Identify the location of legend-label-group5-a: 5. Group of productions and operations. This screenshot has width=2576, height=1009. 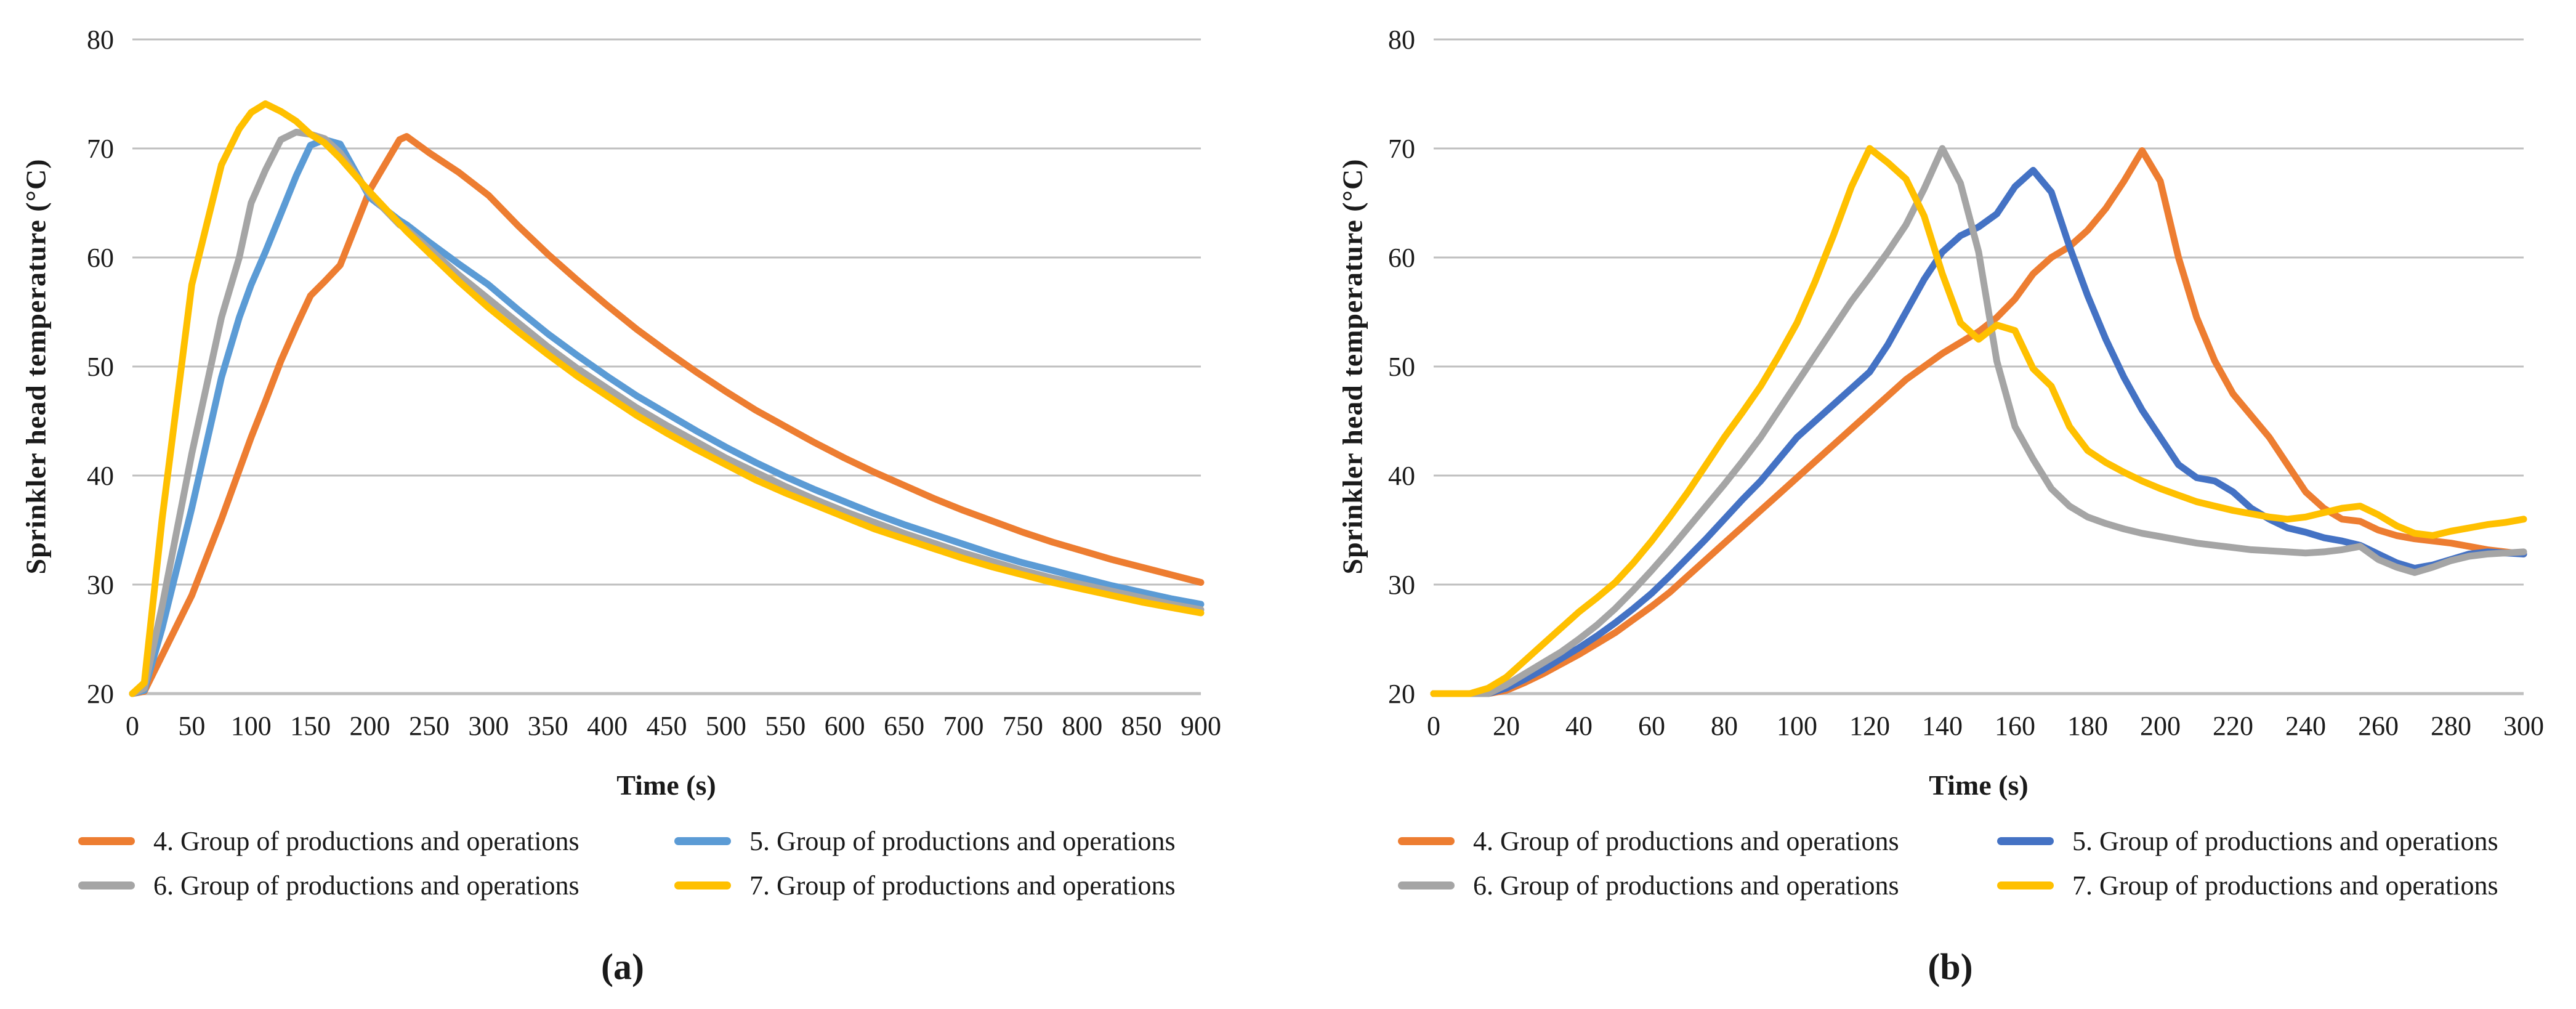
(962, 841).